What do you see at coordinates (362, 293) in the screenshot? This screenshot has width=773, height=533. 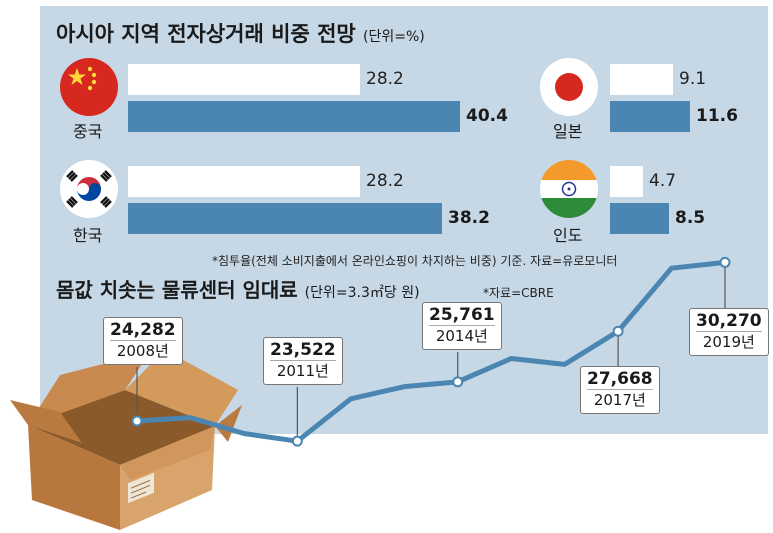 I see `bottom-title-unit: (단위=3.3㎡당 원)` at bounding box center [362, 293].